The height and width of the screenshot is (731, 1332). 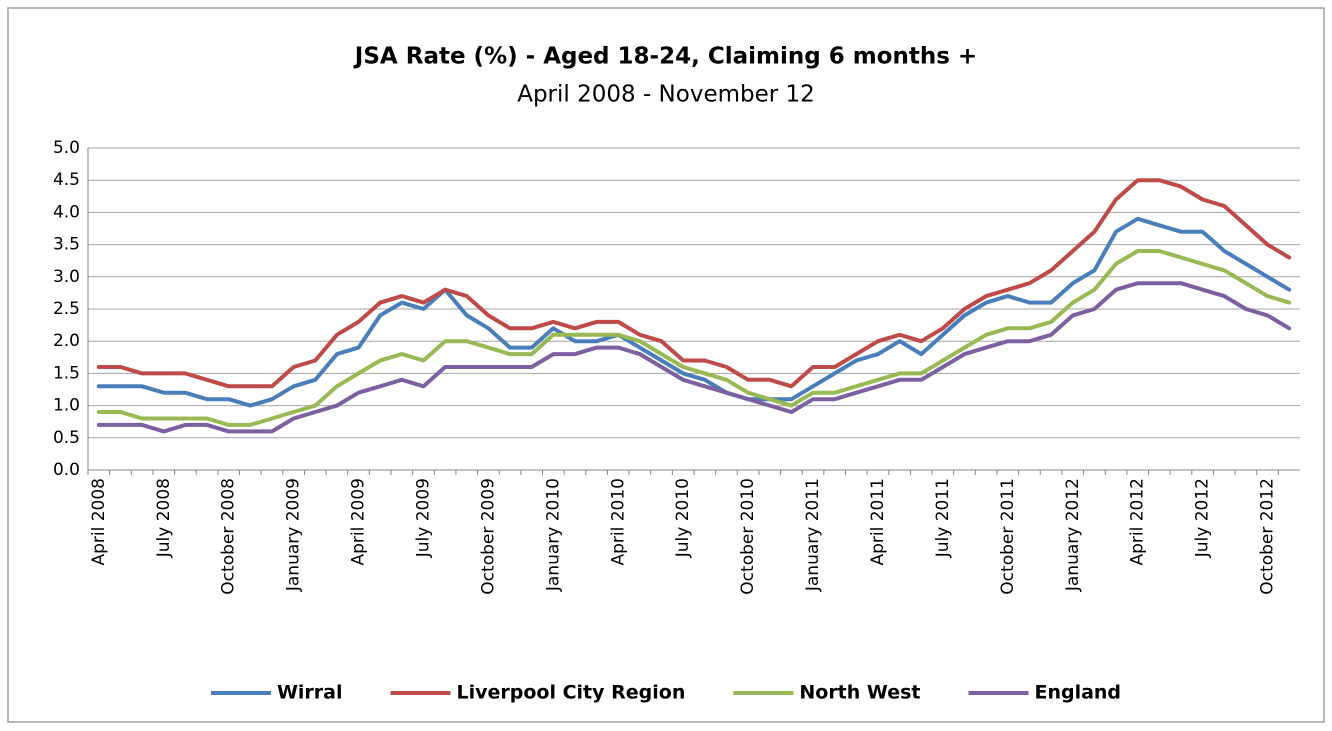 What do you see at coordinates (66, 470) in the screenshot?
I see `y-tick-label: 0.0` at bounding box center [66, 470].